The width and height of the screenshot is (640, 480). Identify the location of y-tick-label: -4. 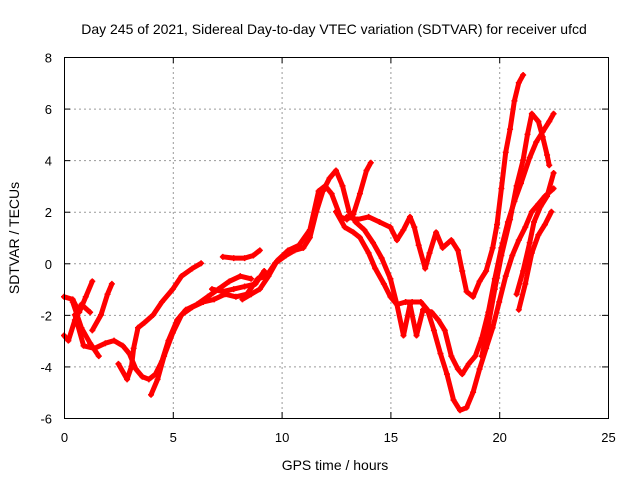
(46, 367).